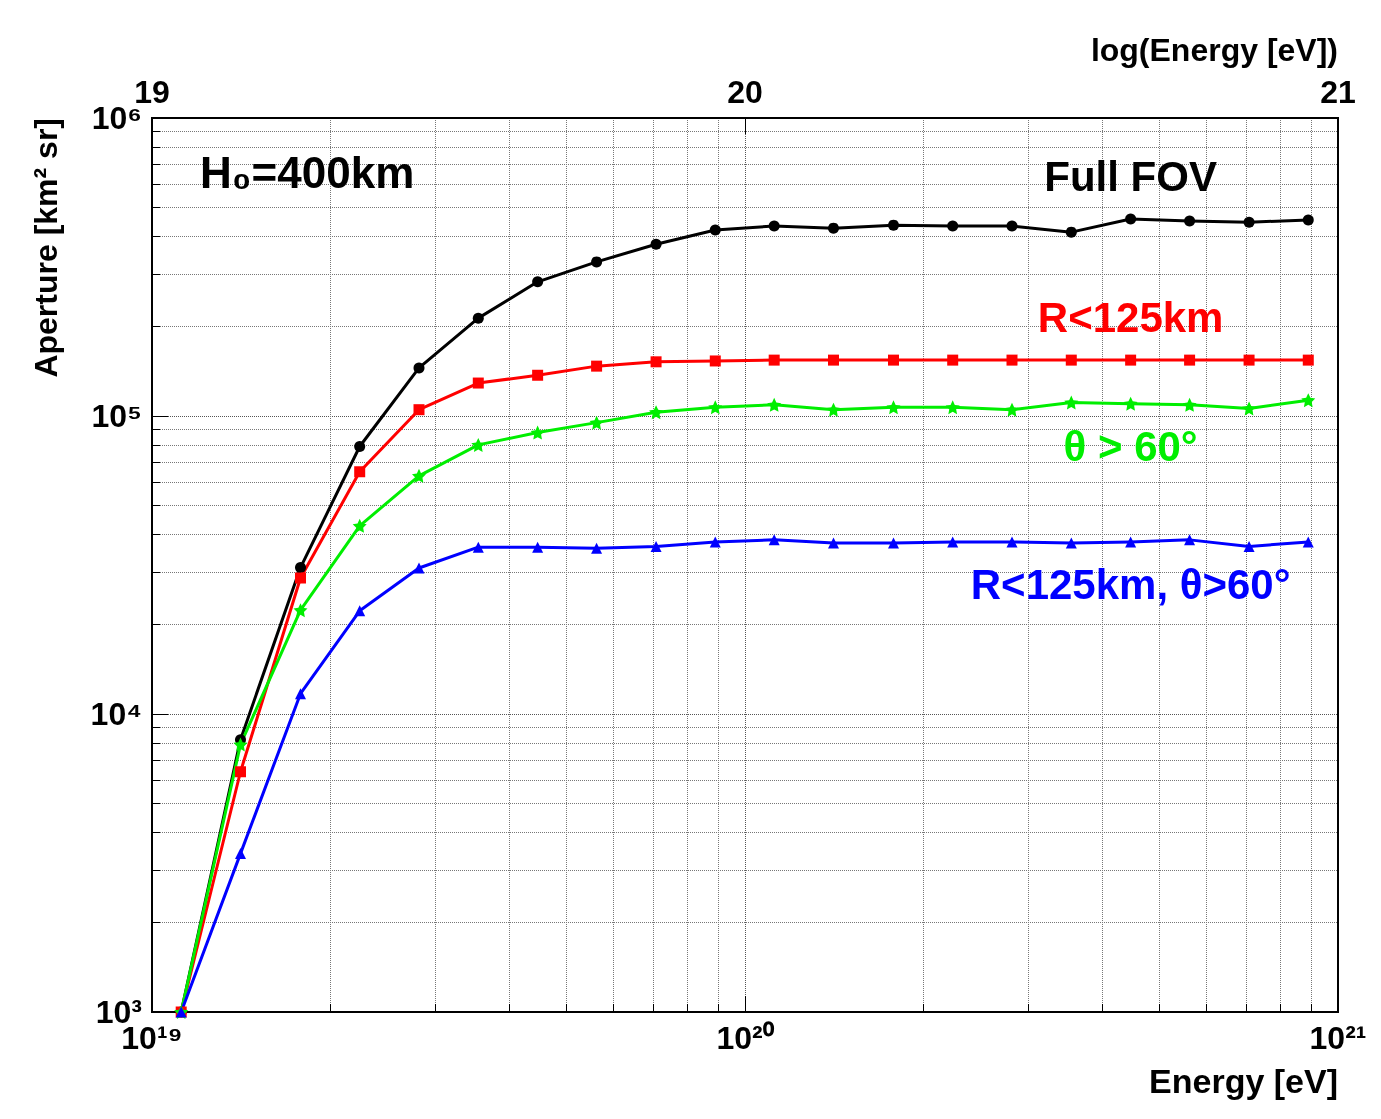  What do you see at coordinates (116, 714) in the screenshot?
I see `y-tick-label: 10⁴` at bounding box center [116, 714].